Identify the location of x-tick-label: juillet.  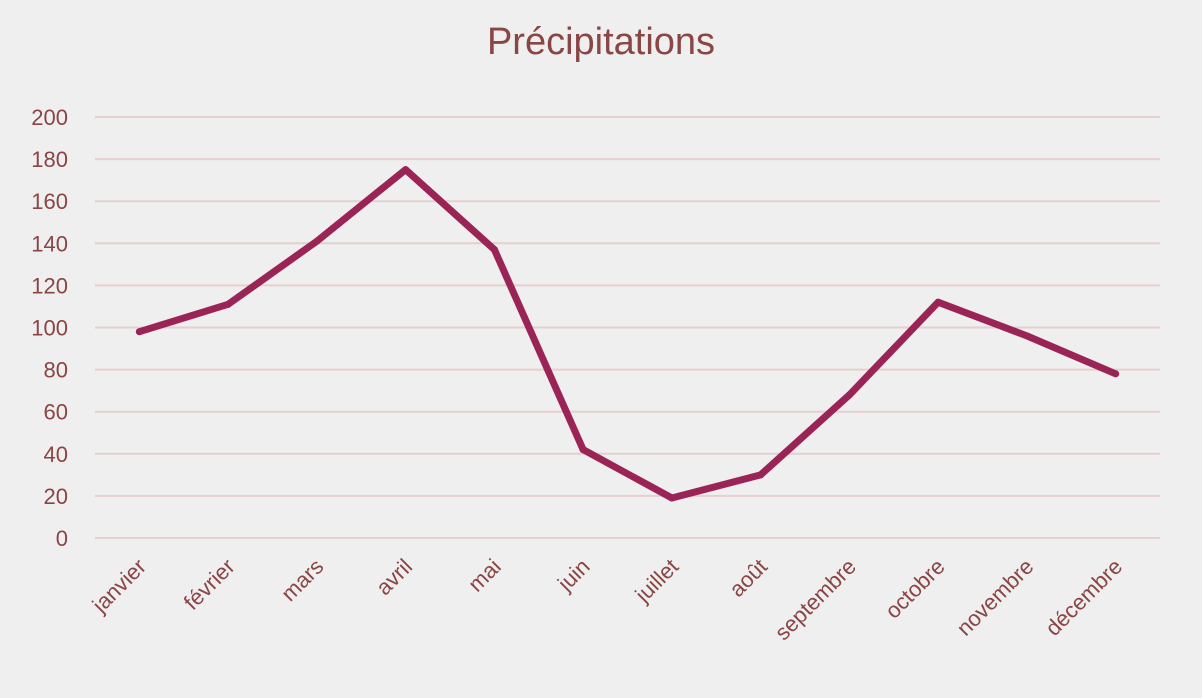
(657, 581).